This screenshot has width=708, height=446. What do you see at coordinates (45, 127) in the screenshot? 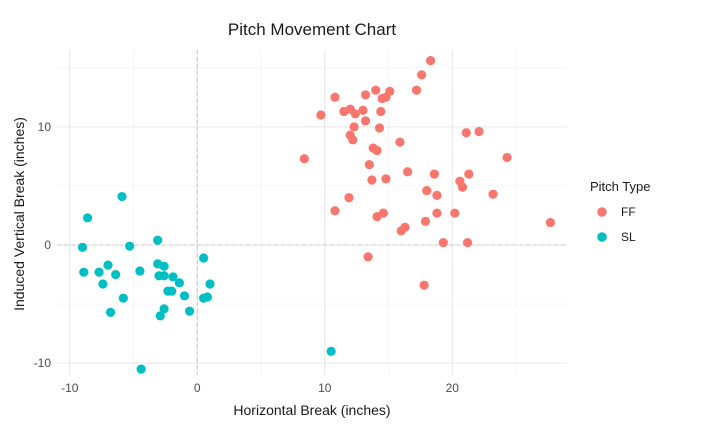
I see `y-tick-label: 10` at bounding box center [45, 127].